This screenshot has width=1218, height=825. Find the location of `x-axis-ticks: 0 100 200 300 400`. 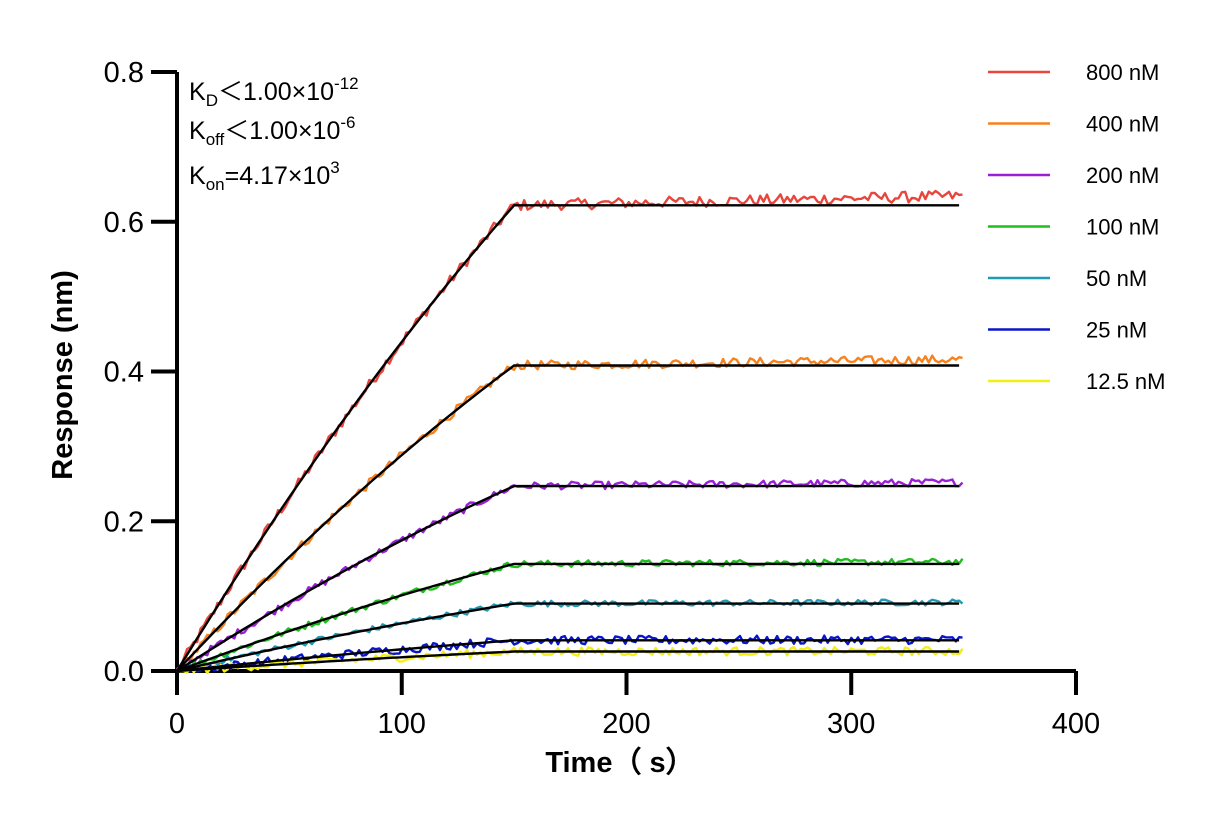

x-axis-ticks: 0 100 200 300 400 is located at coordinates (634, 705).